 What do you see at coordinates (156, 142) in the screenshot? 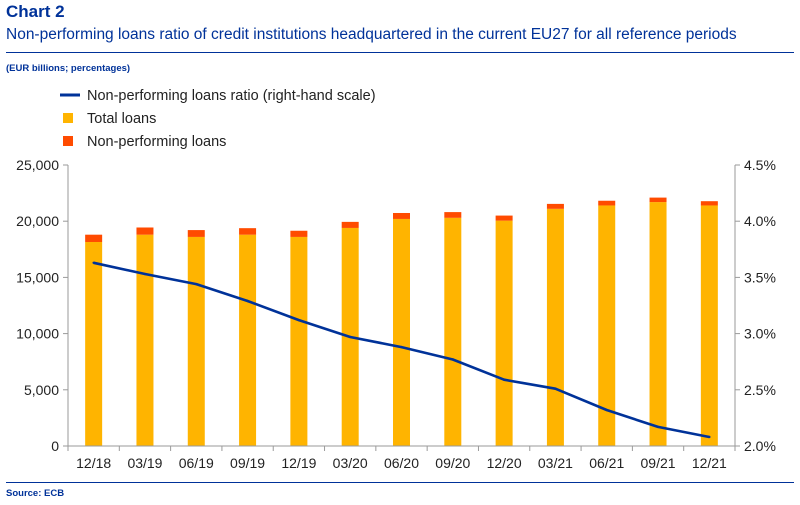
I see `legend-label-non-performing-loans: Non-performing loans` at bounding box center [156, 142].